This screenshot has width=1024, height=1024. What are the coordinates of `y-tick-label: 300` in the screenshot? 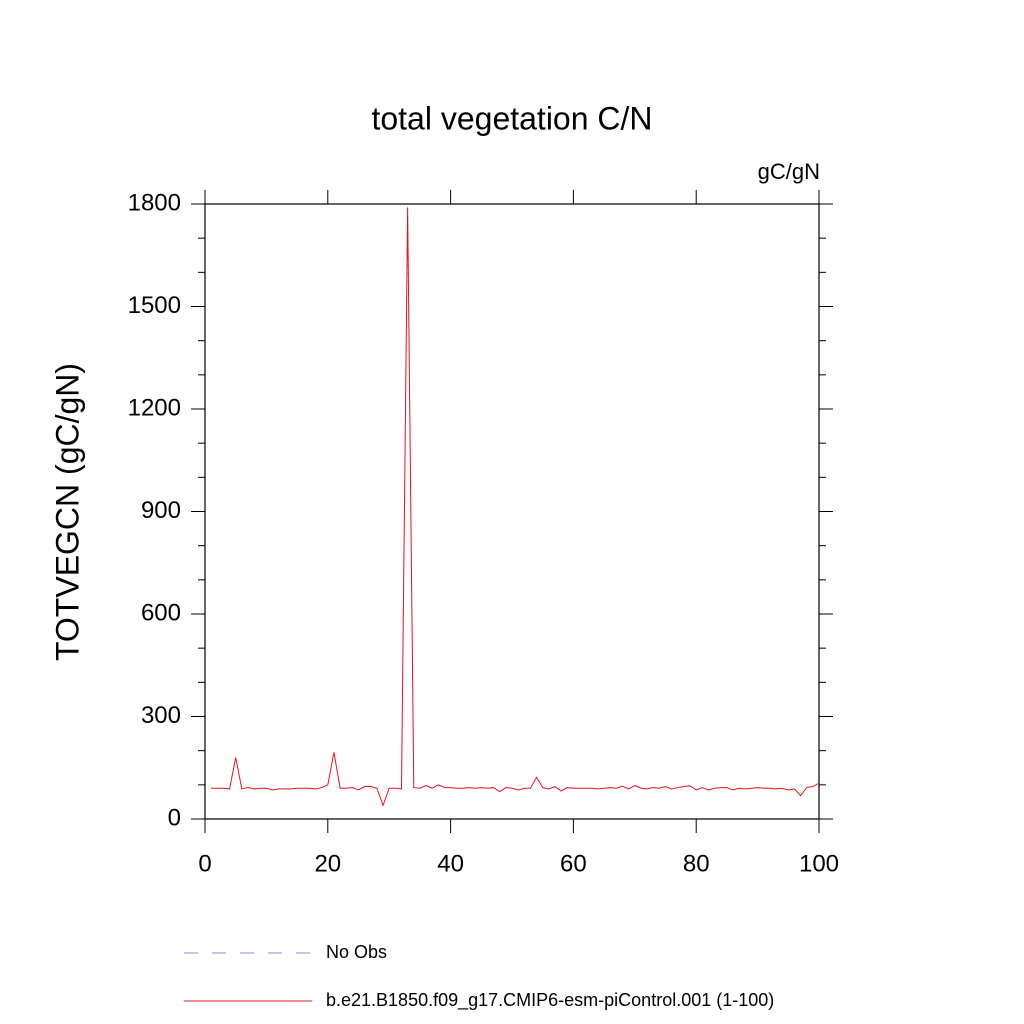 It's located at (161, 715).